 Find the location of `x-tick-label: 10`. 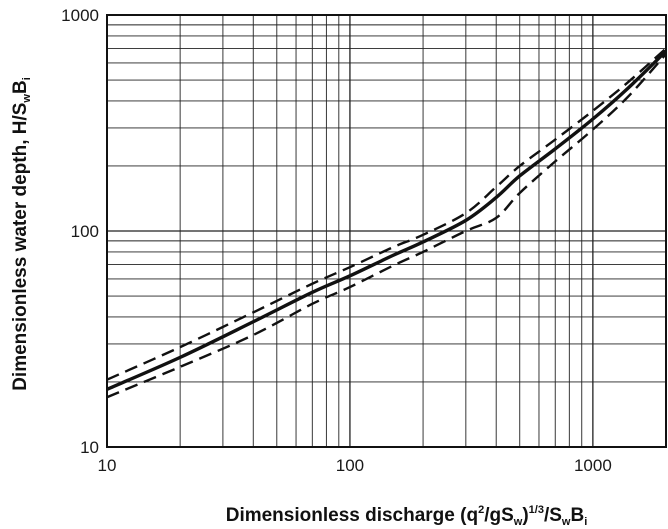

x-tick-label: 10 is located at coordinates (107, 465).